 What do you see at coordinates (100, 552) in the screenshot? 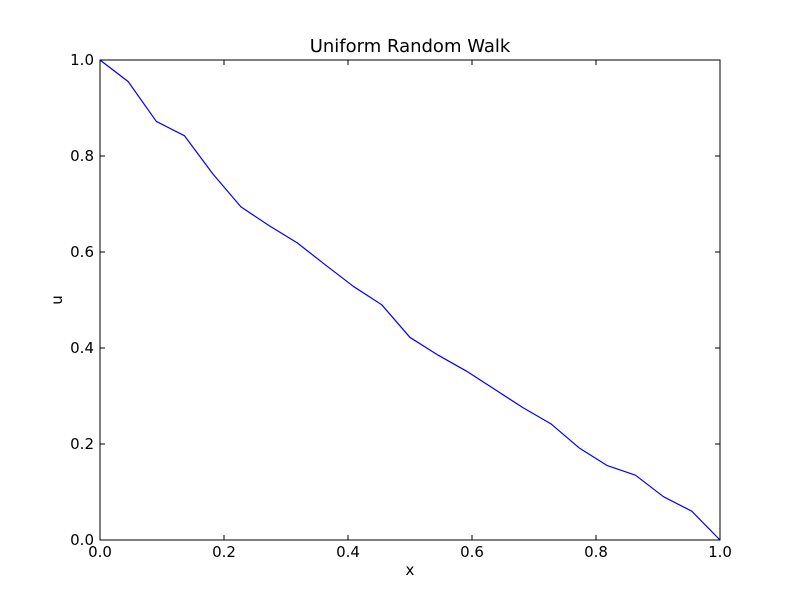
I see `x-tick-label: 0.0` at bounding box center [100, 552].